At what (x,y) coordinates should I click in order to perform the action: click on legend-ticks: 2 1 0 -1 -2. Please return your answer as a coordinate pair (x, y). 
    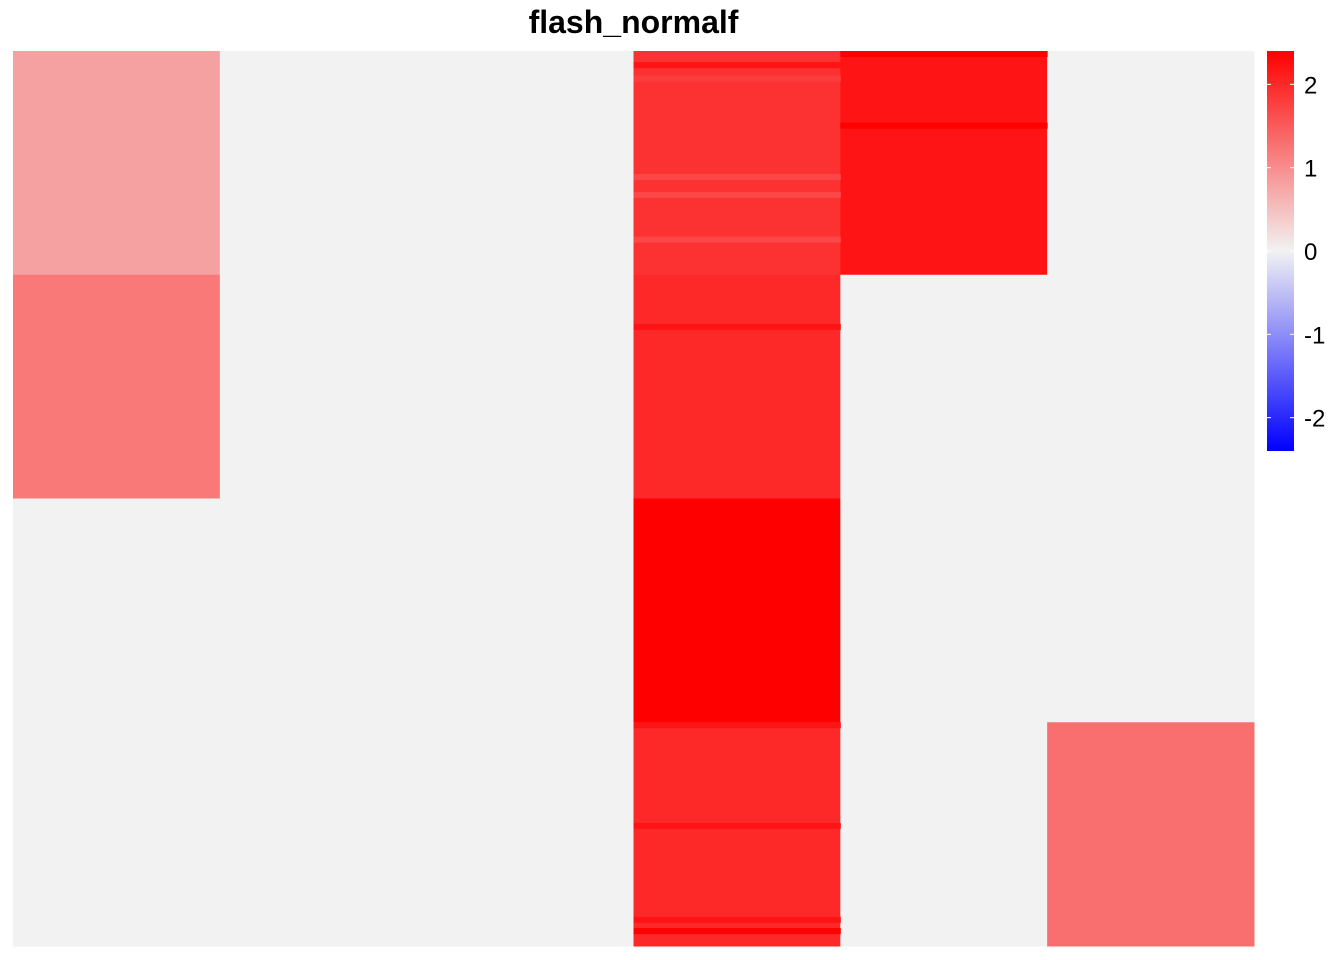
    Looking at the image, I should click on (1296, 252).